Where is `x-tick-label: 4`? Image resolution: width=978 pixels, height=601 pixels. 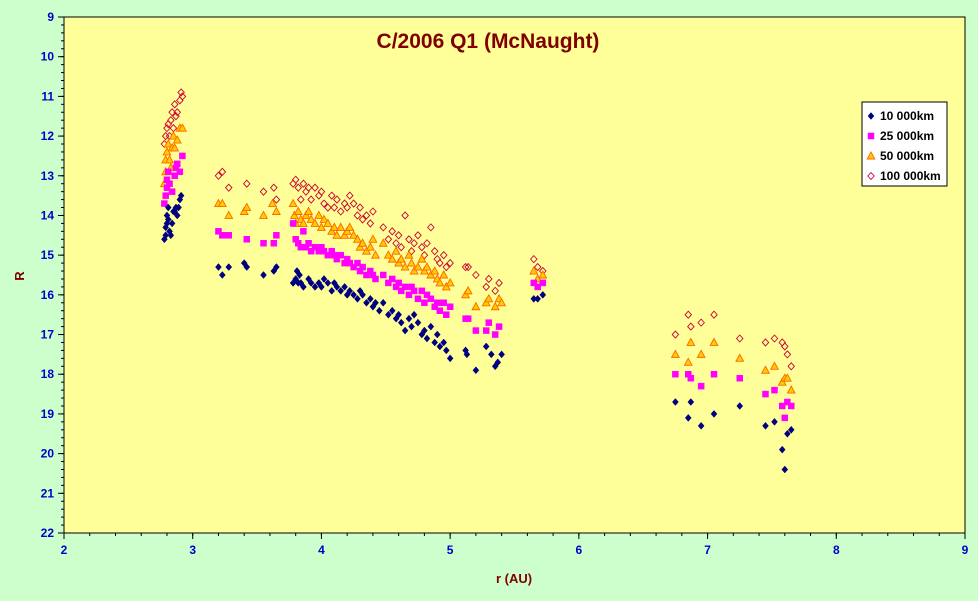 x-tick-label: 4 is located at coordinates (321, 550).